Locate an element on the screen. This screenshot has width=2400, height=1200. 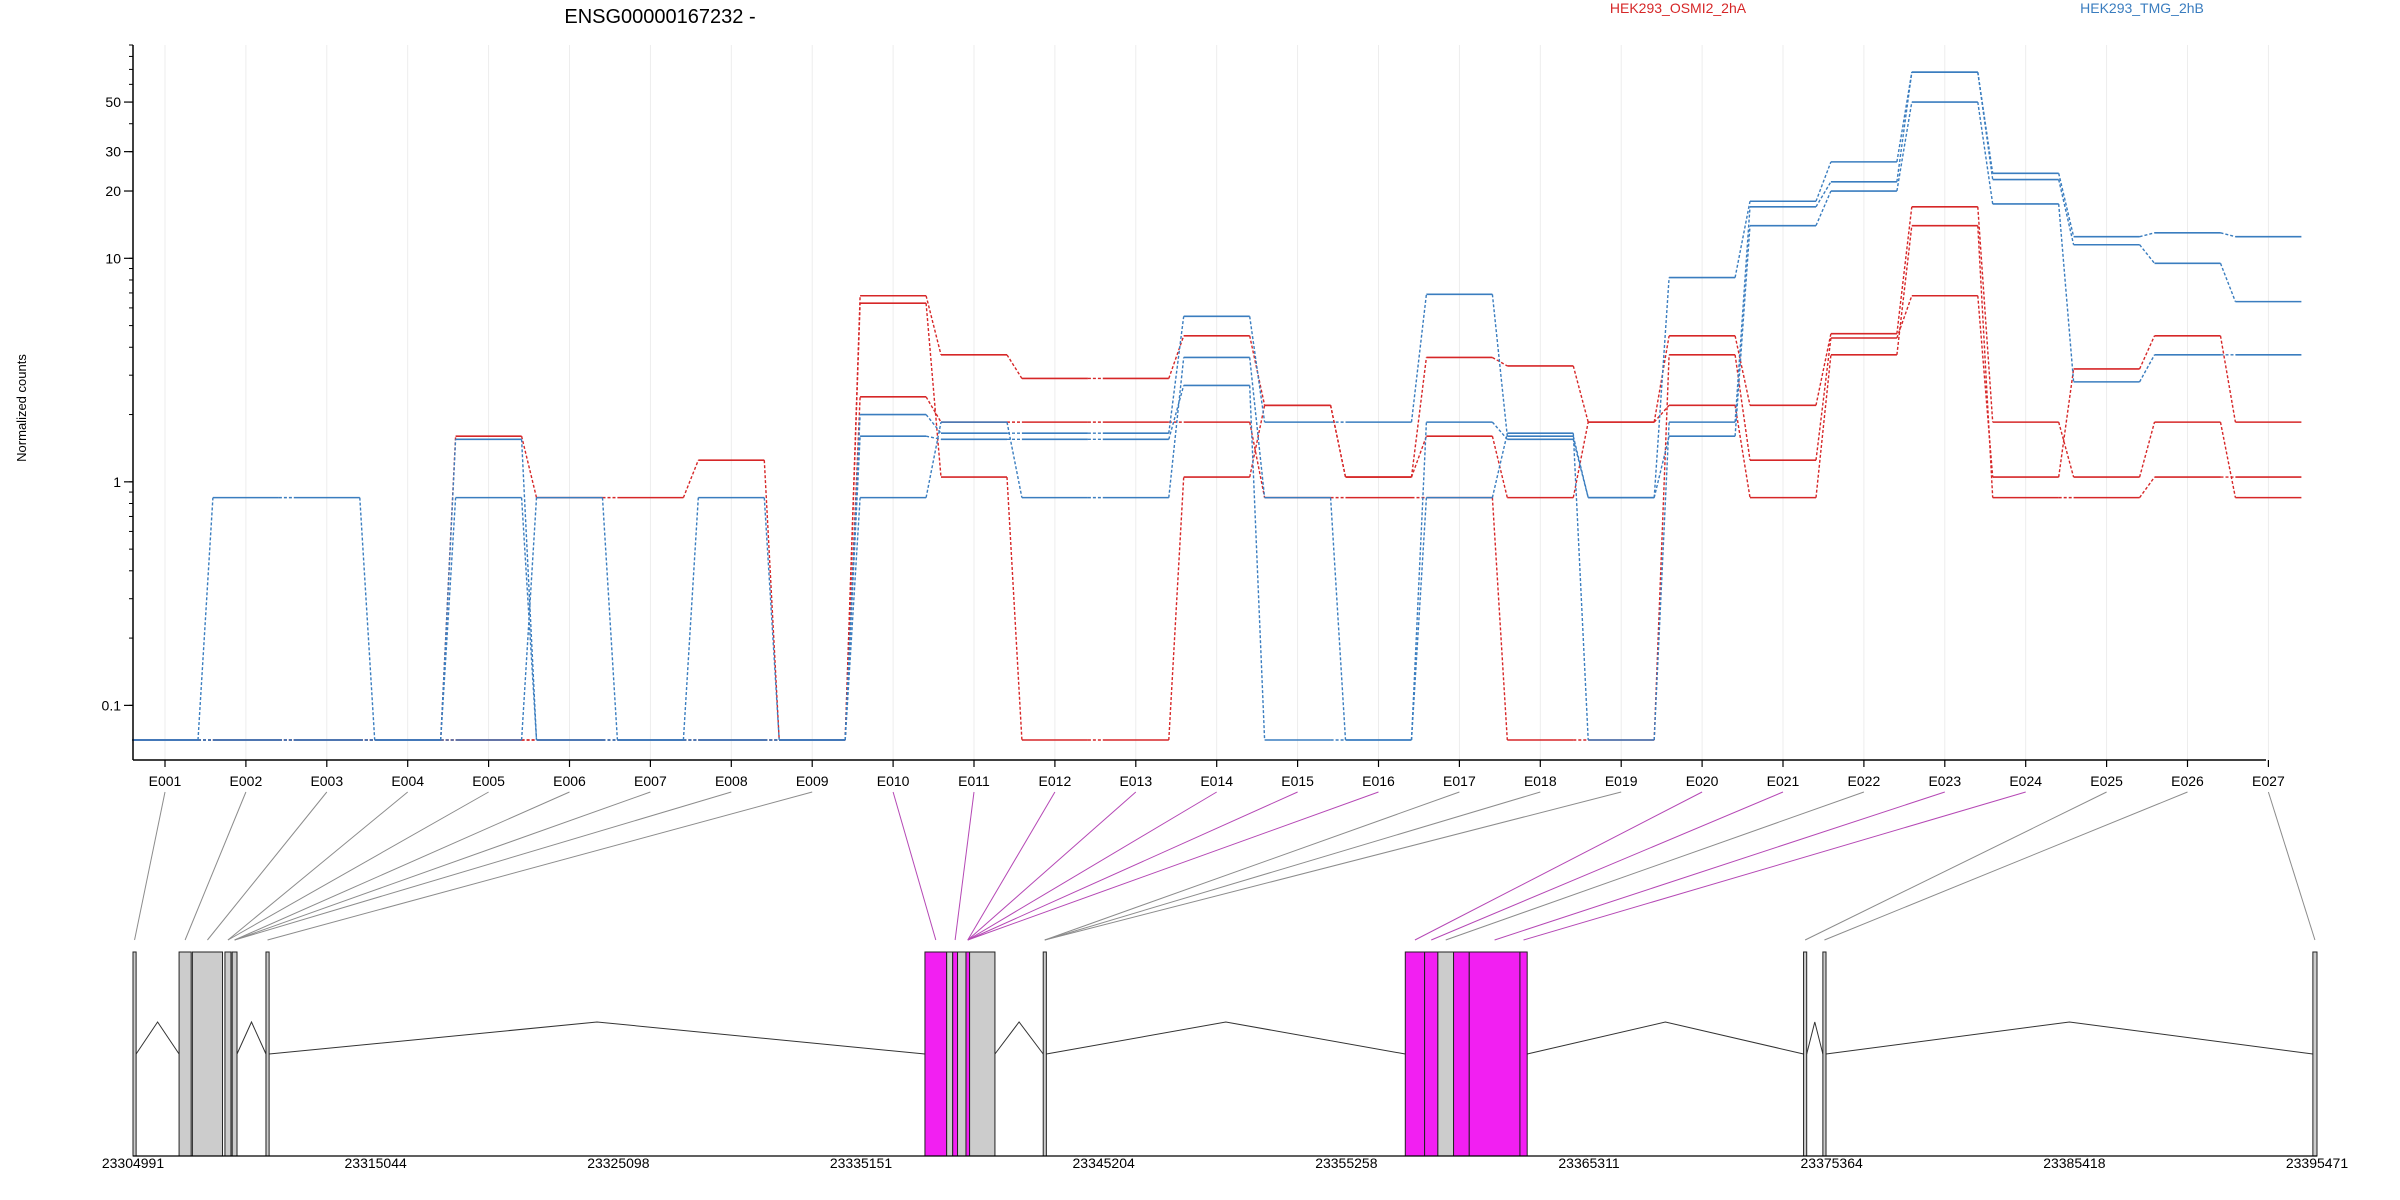
genomic-tick-label: 23355258 is located at coordinates (1346, 1163).